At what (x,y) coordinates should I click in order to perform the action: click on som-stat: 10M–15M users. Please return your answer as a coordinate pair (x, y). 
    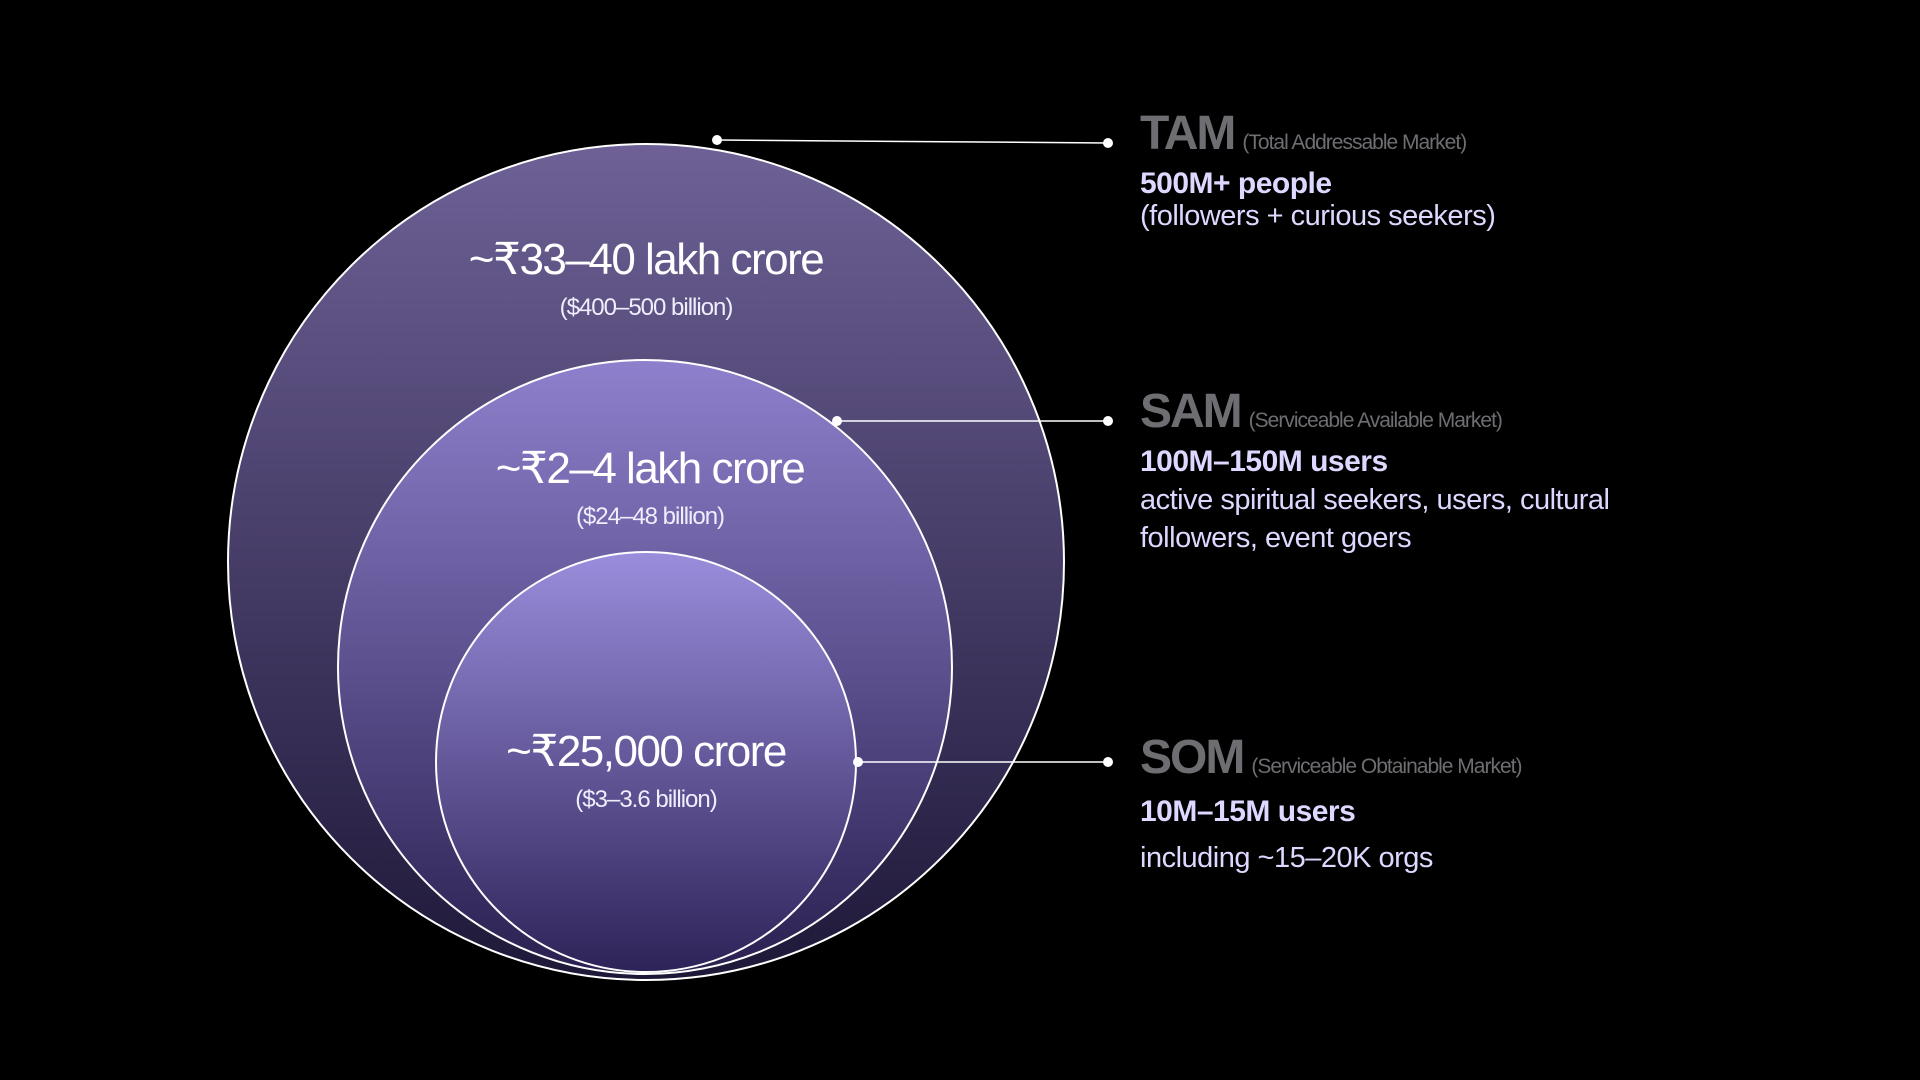
    Looking at the image, I should click on (1248, 811).